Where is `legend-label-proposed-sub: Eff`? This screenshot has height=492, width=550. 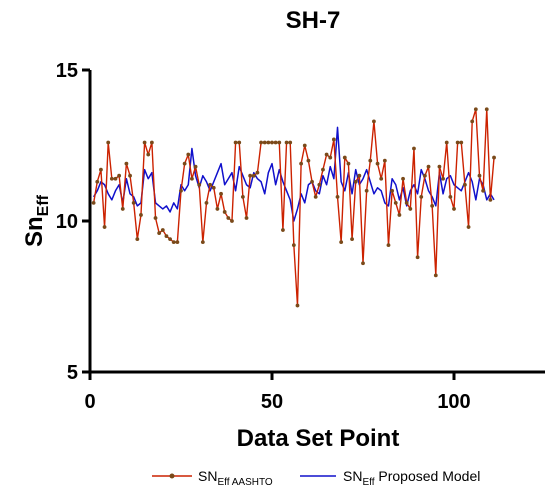 legend-label-proposed-sub: Eff is located at coordinates (368, 482).